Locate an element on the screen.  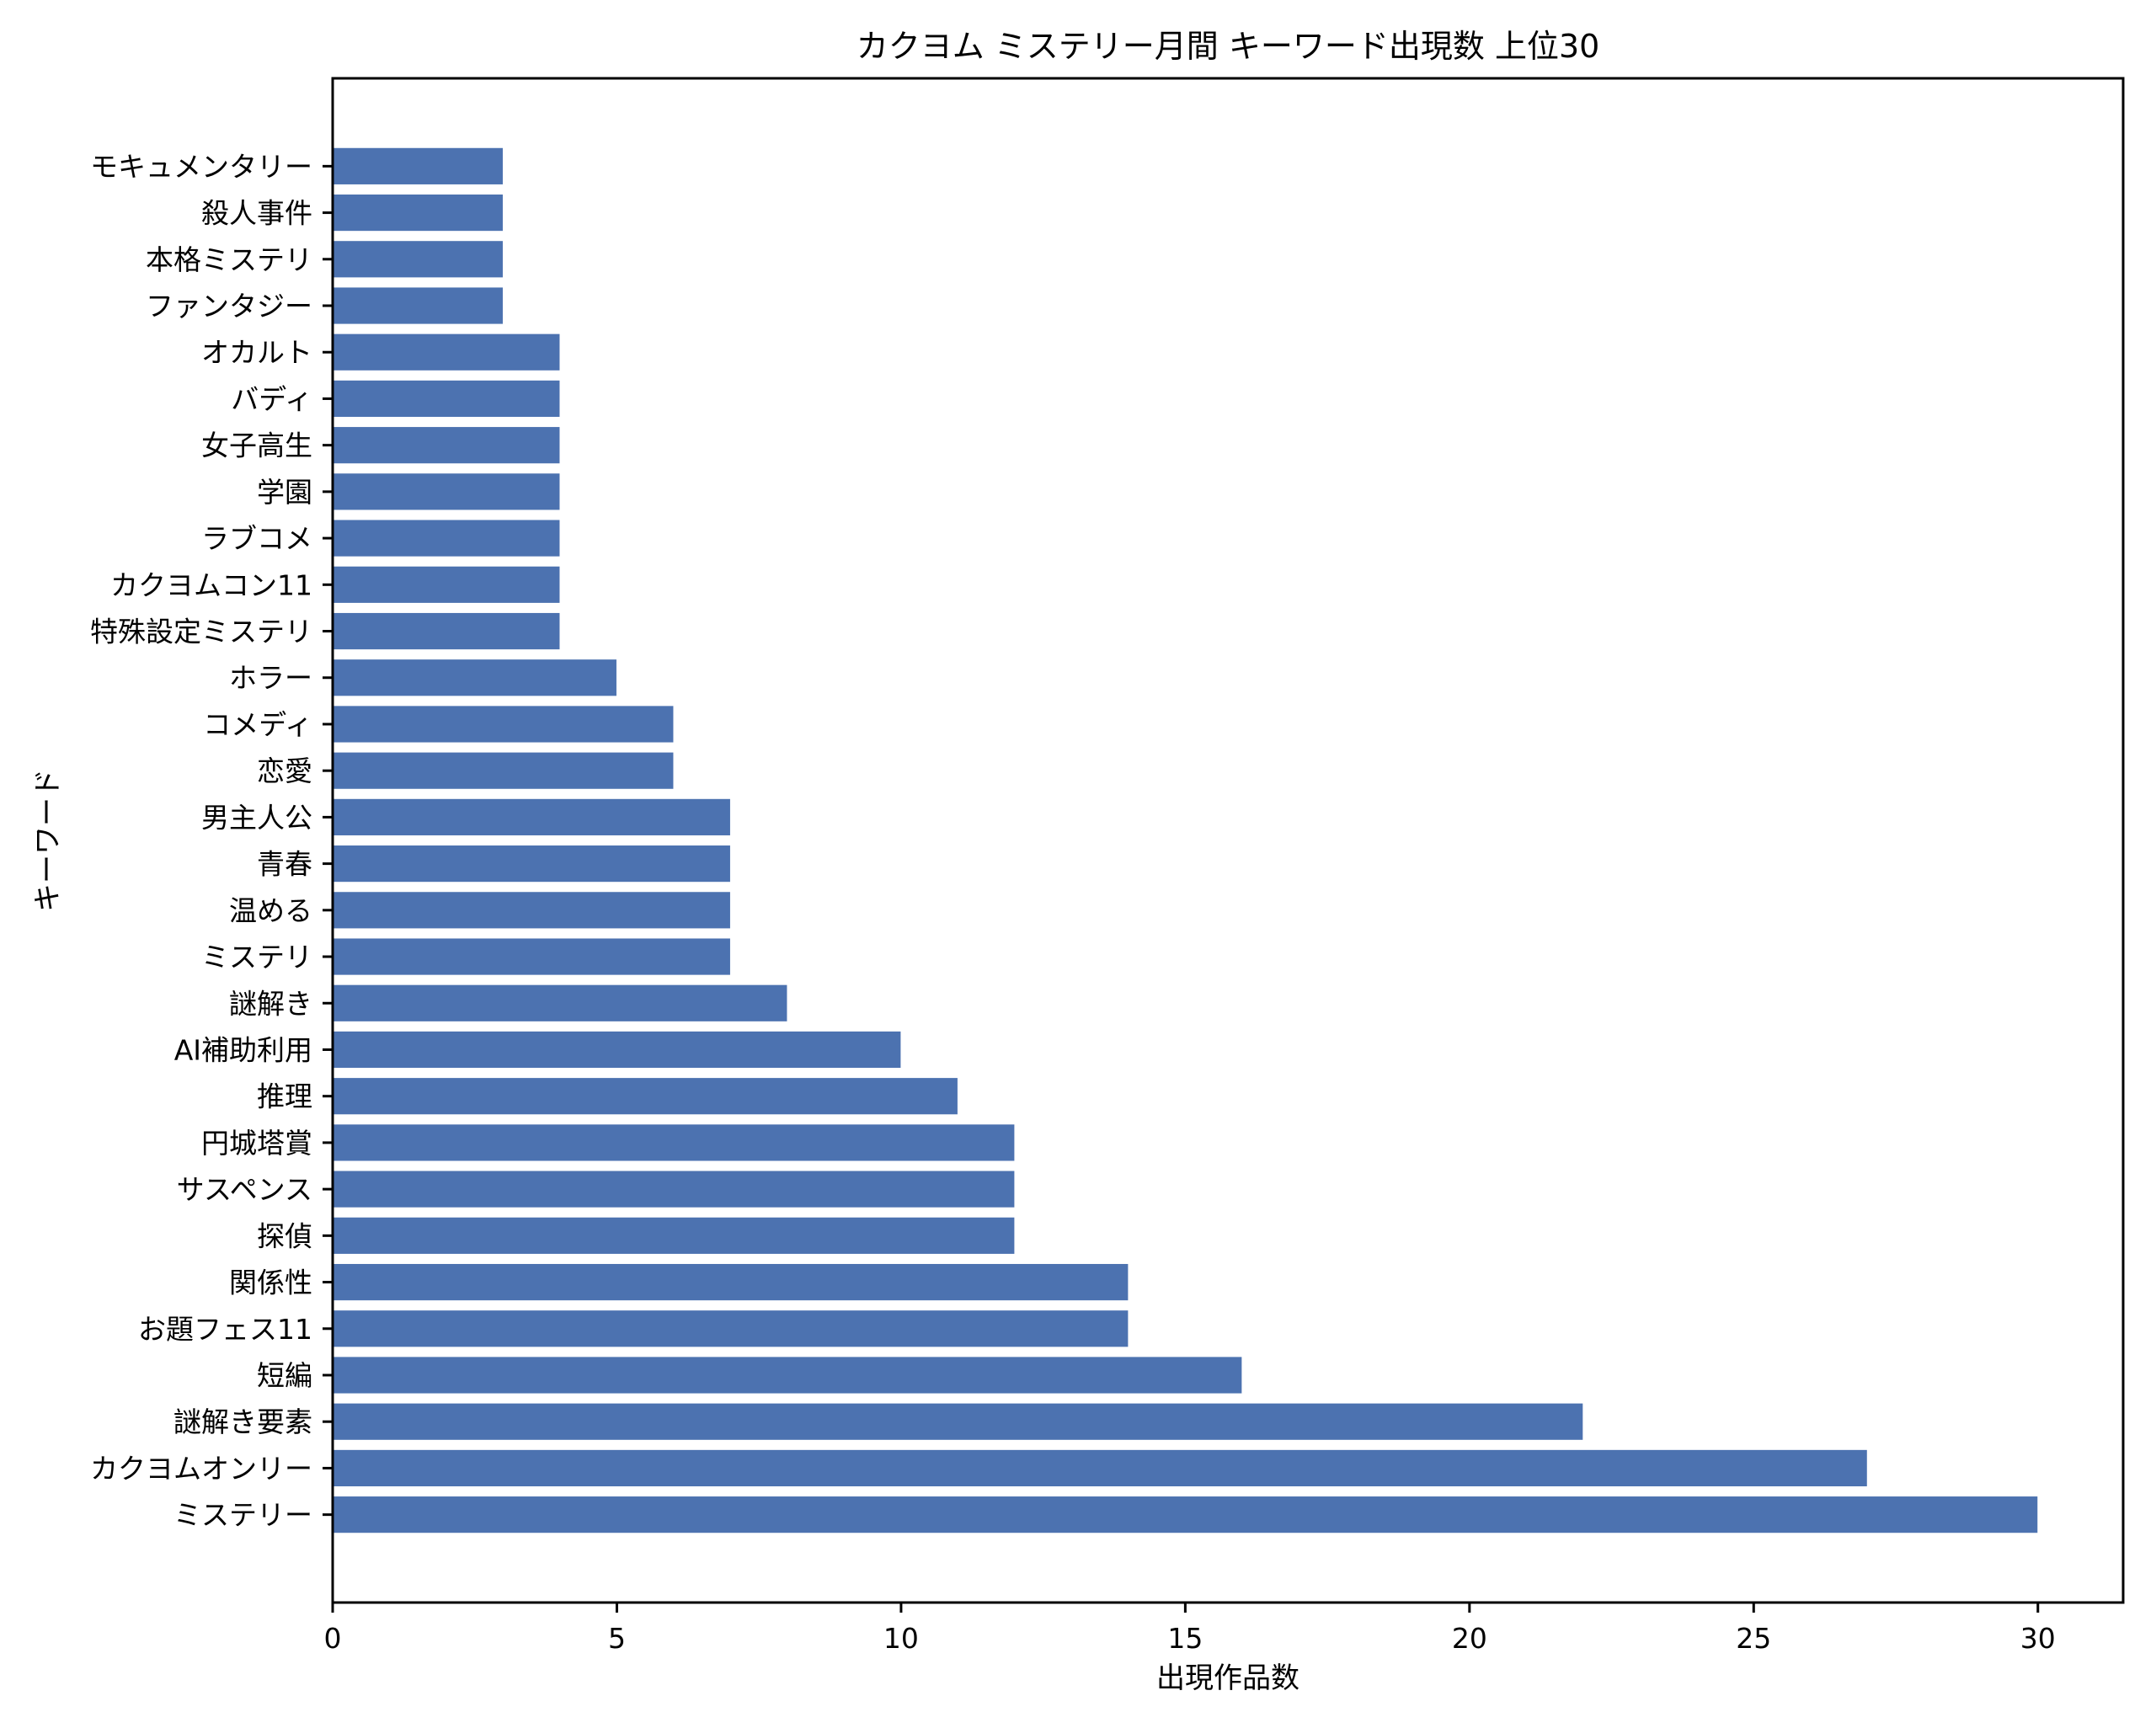
x-tick-label: 5 is located at coordinates (617, 1638).